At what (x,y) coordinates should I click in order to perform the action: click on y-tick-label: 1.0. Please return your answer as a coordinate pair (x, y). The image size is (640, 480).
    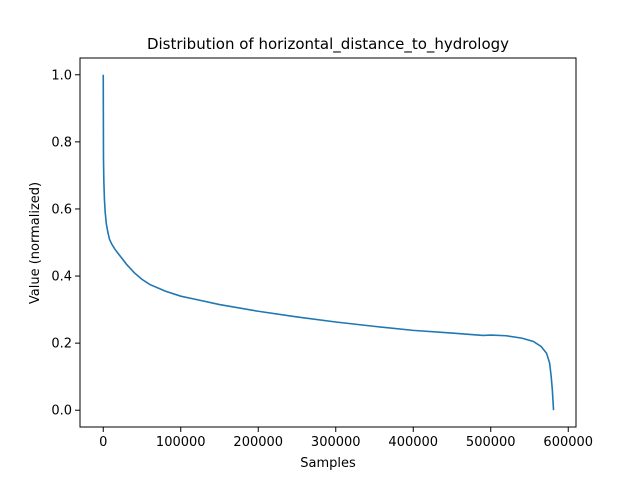
    Looking at the image, I should click on (61, 75).